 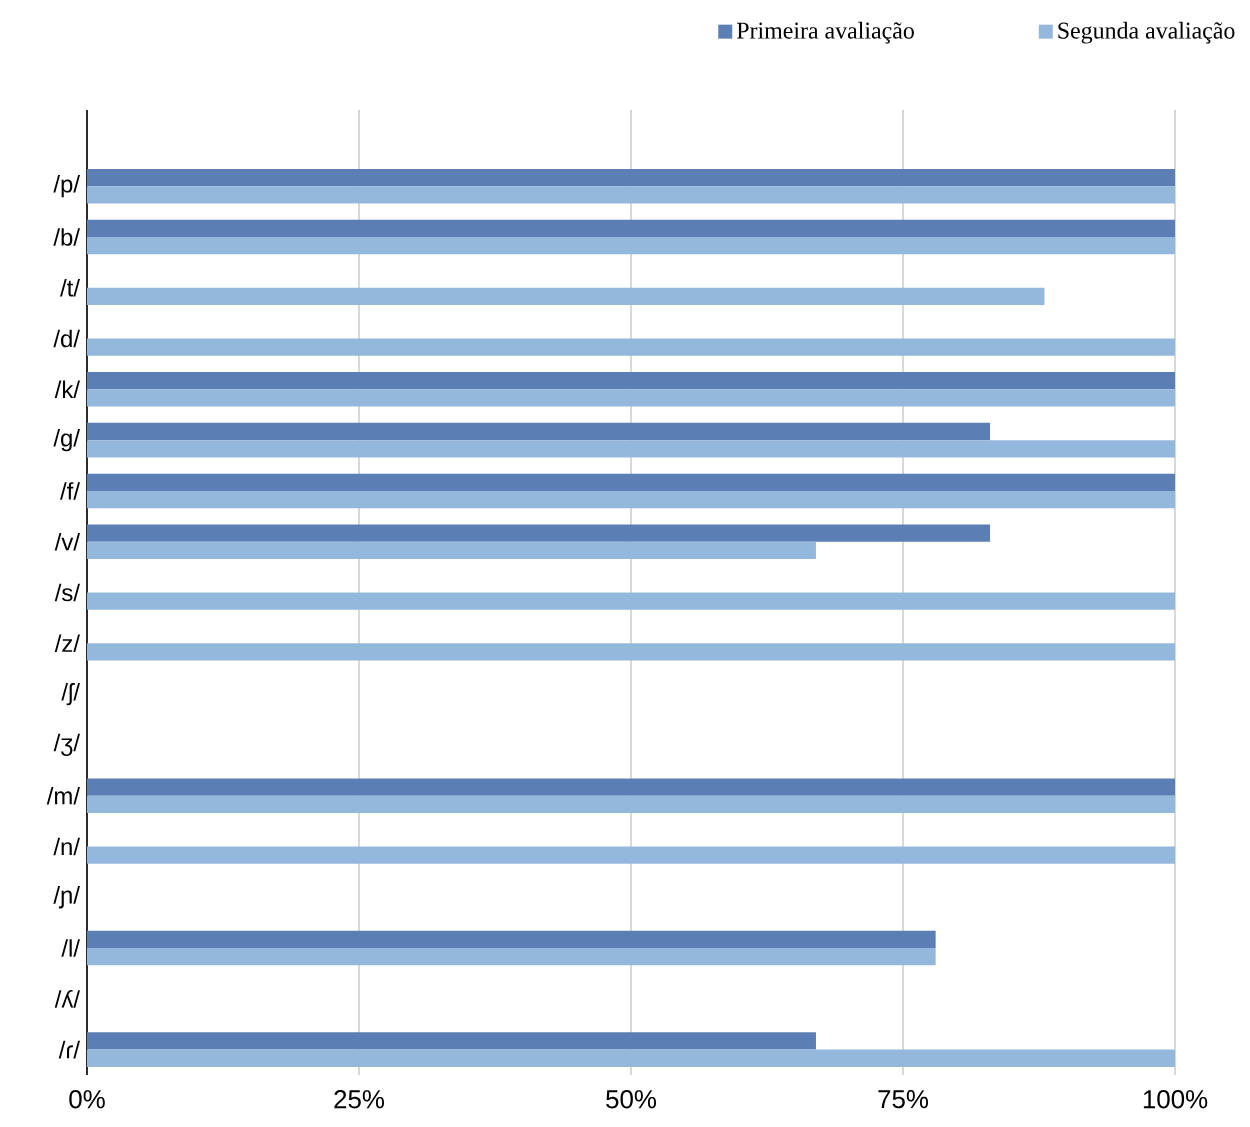 What do you see at coordinates (70, 288) in the screenshot?
I see `y-tick-label: /t/` at bounding box center [70, 288].